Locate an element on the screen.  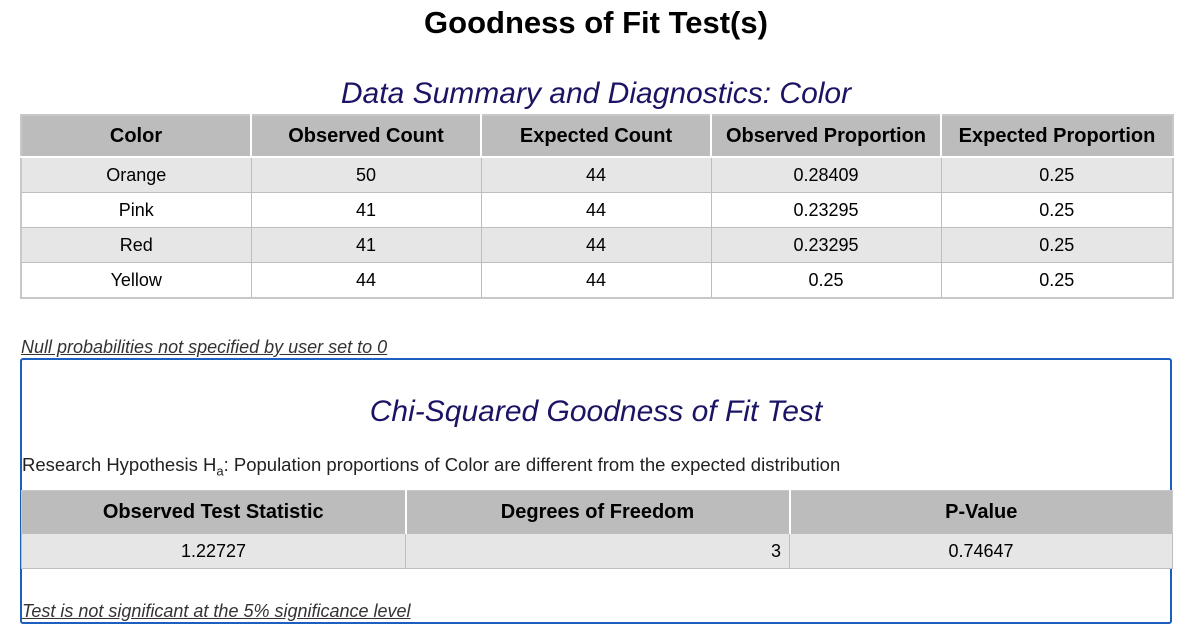
hypothesis-prefix: Research Hypothesis H is located at coordinates (119, 464).